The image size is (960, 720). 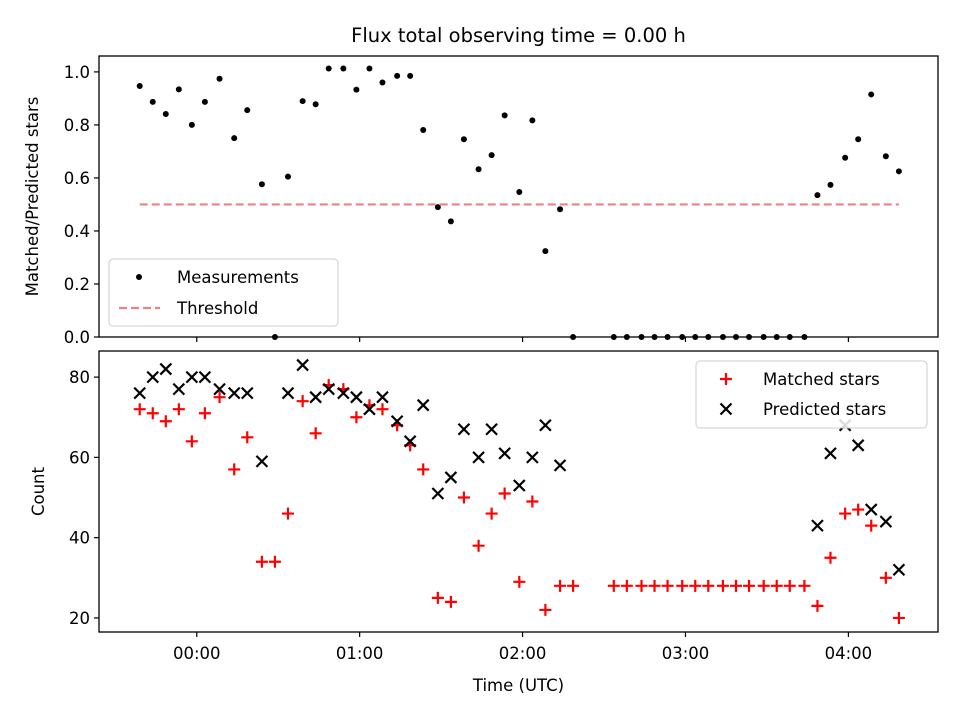 What do you see at coordinates (77, 337) in the screenshot?
I see `y-tick-label: 0.0` at bounding box center [77, 337].